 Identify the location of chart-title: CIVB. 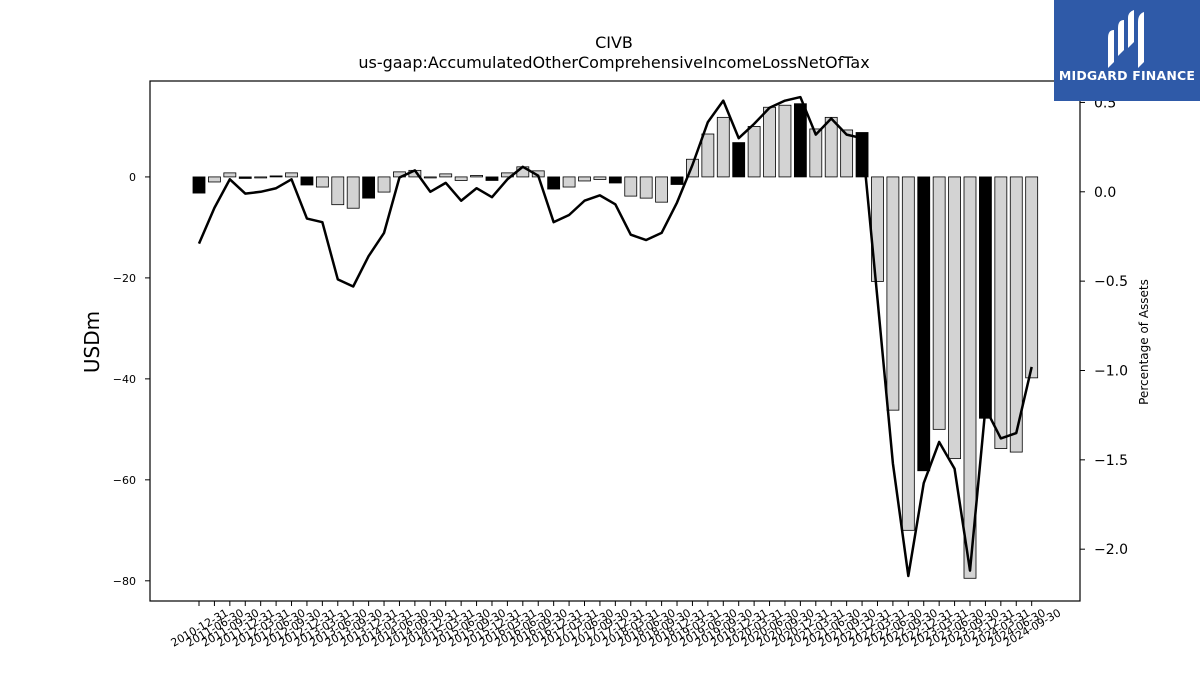
(614, 42).